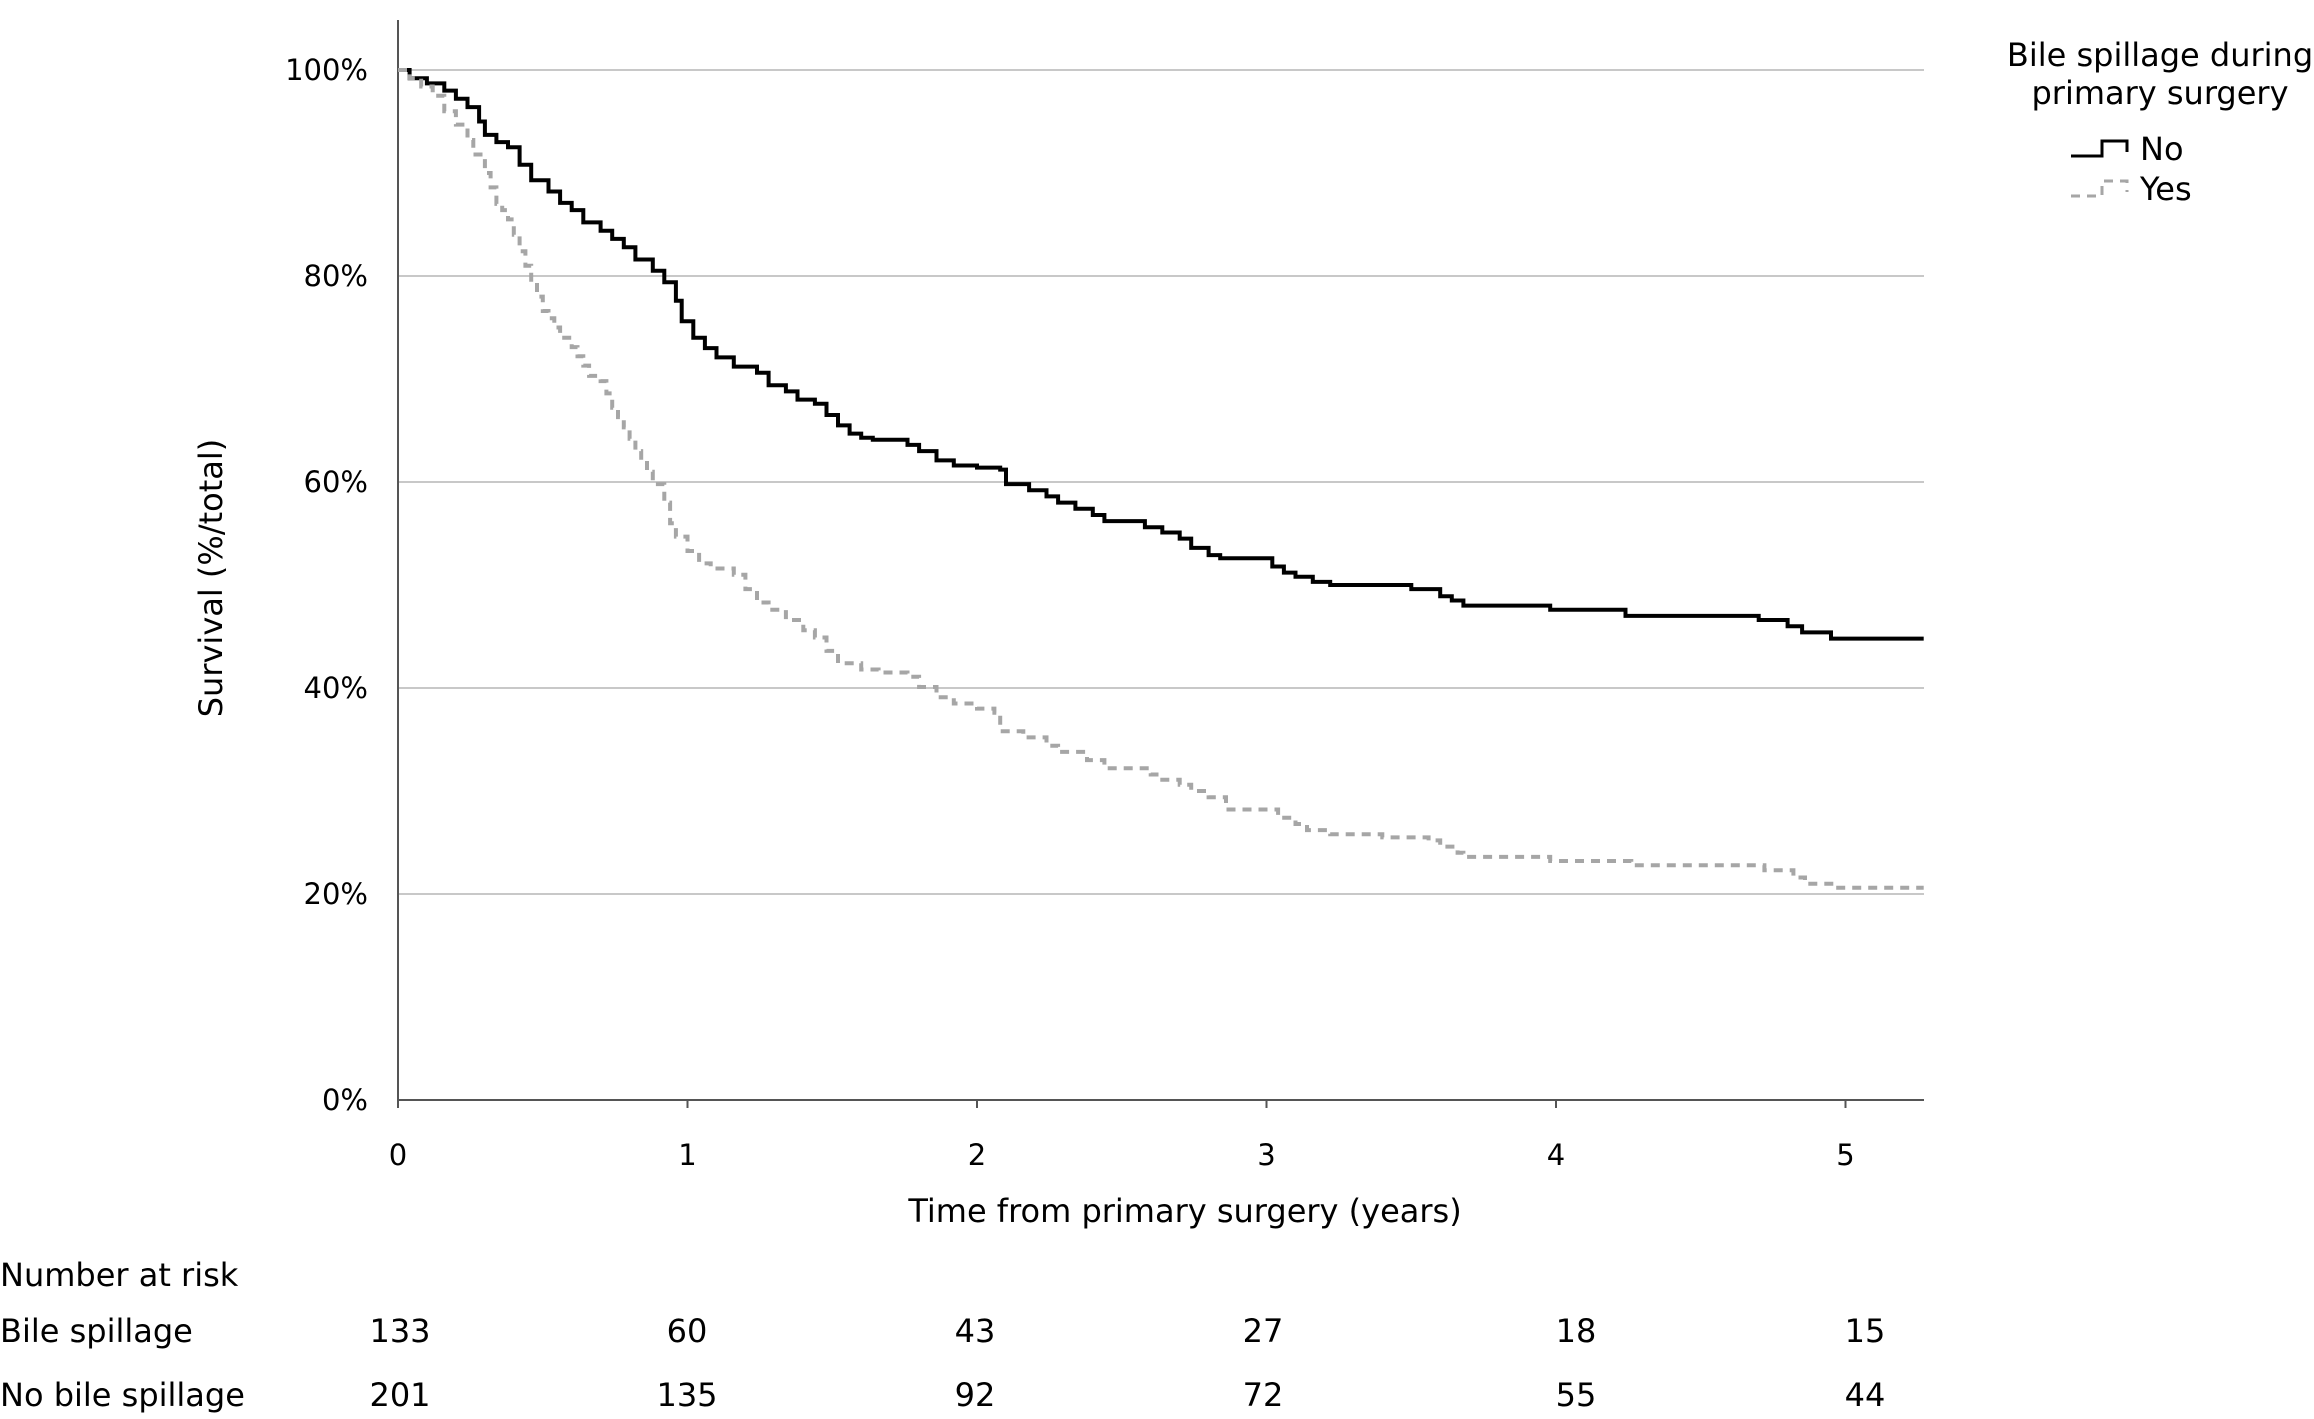  I want to click on x-tick-label: 1, so click(687, 1155).